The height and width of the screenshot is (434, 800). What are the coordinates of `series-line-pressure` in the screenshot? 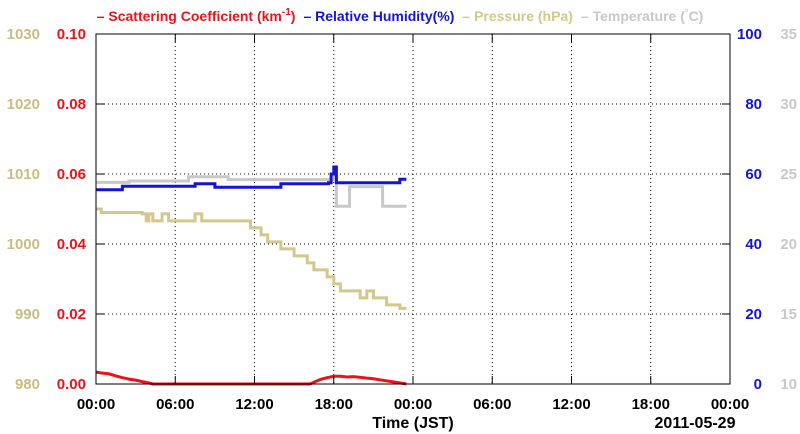 It's located at (251, 258).